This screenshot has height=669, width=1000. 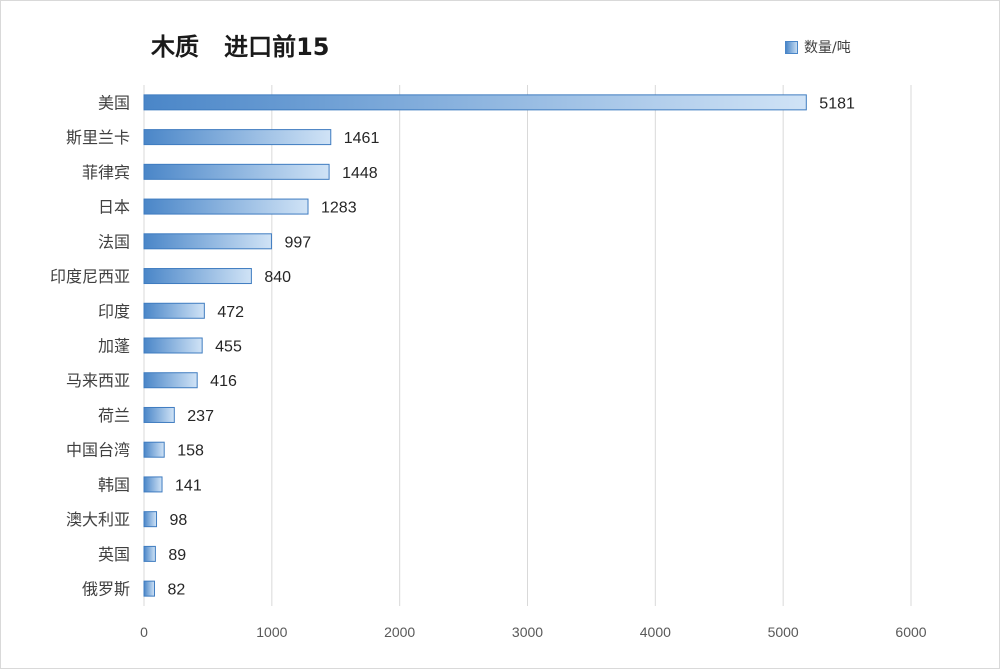 What do you see at coordinates (791, 47) in the screenshot?
I see `legend-swatch` at bounding box center [791, 47].